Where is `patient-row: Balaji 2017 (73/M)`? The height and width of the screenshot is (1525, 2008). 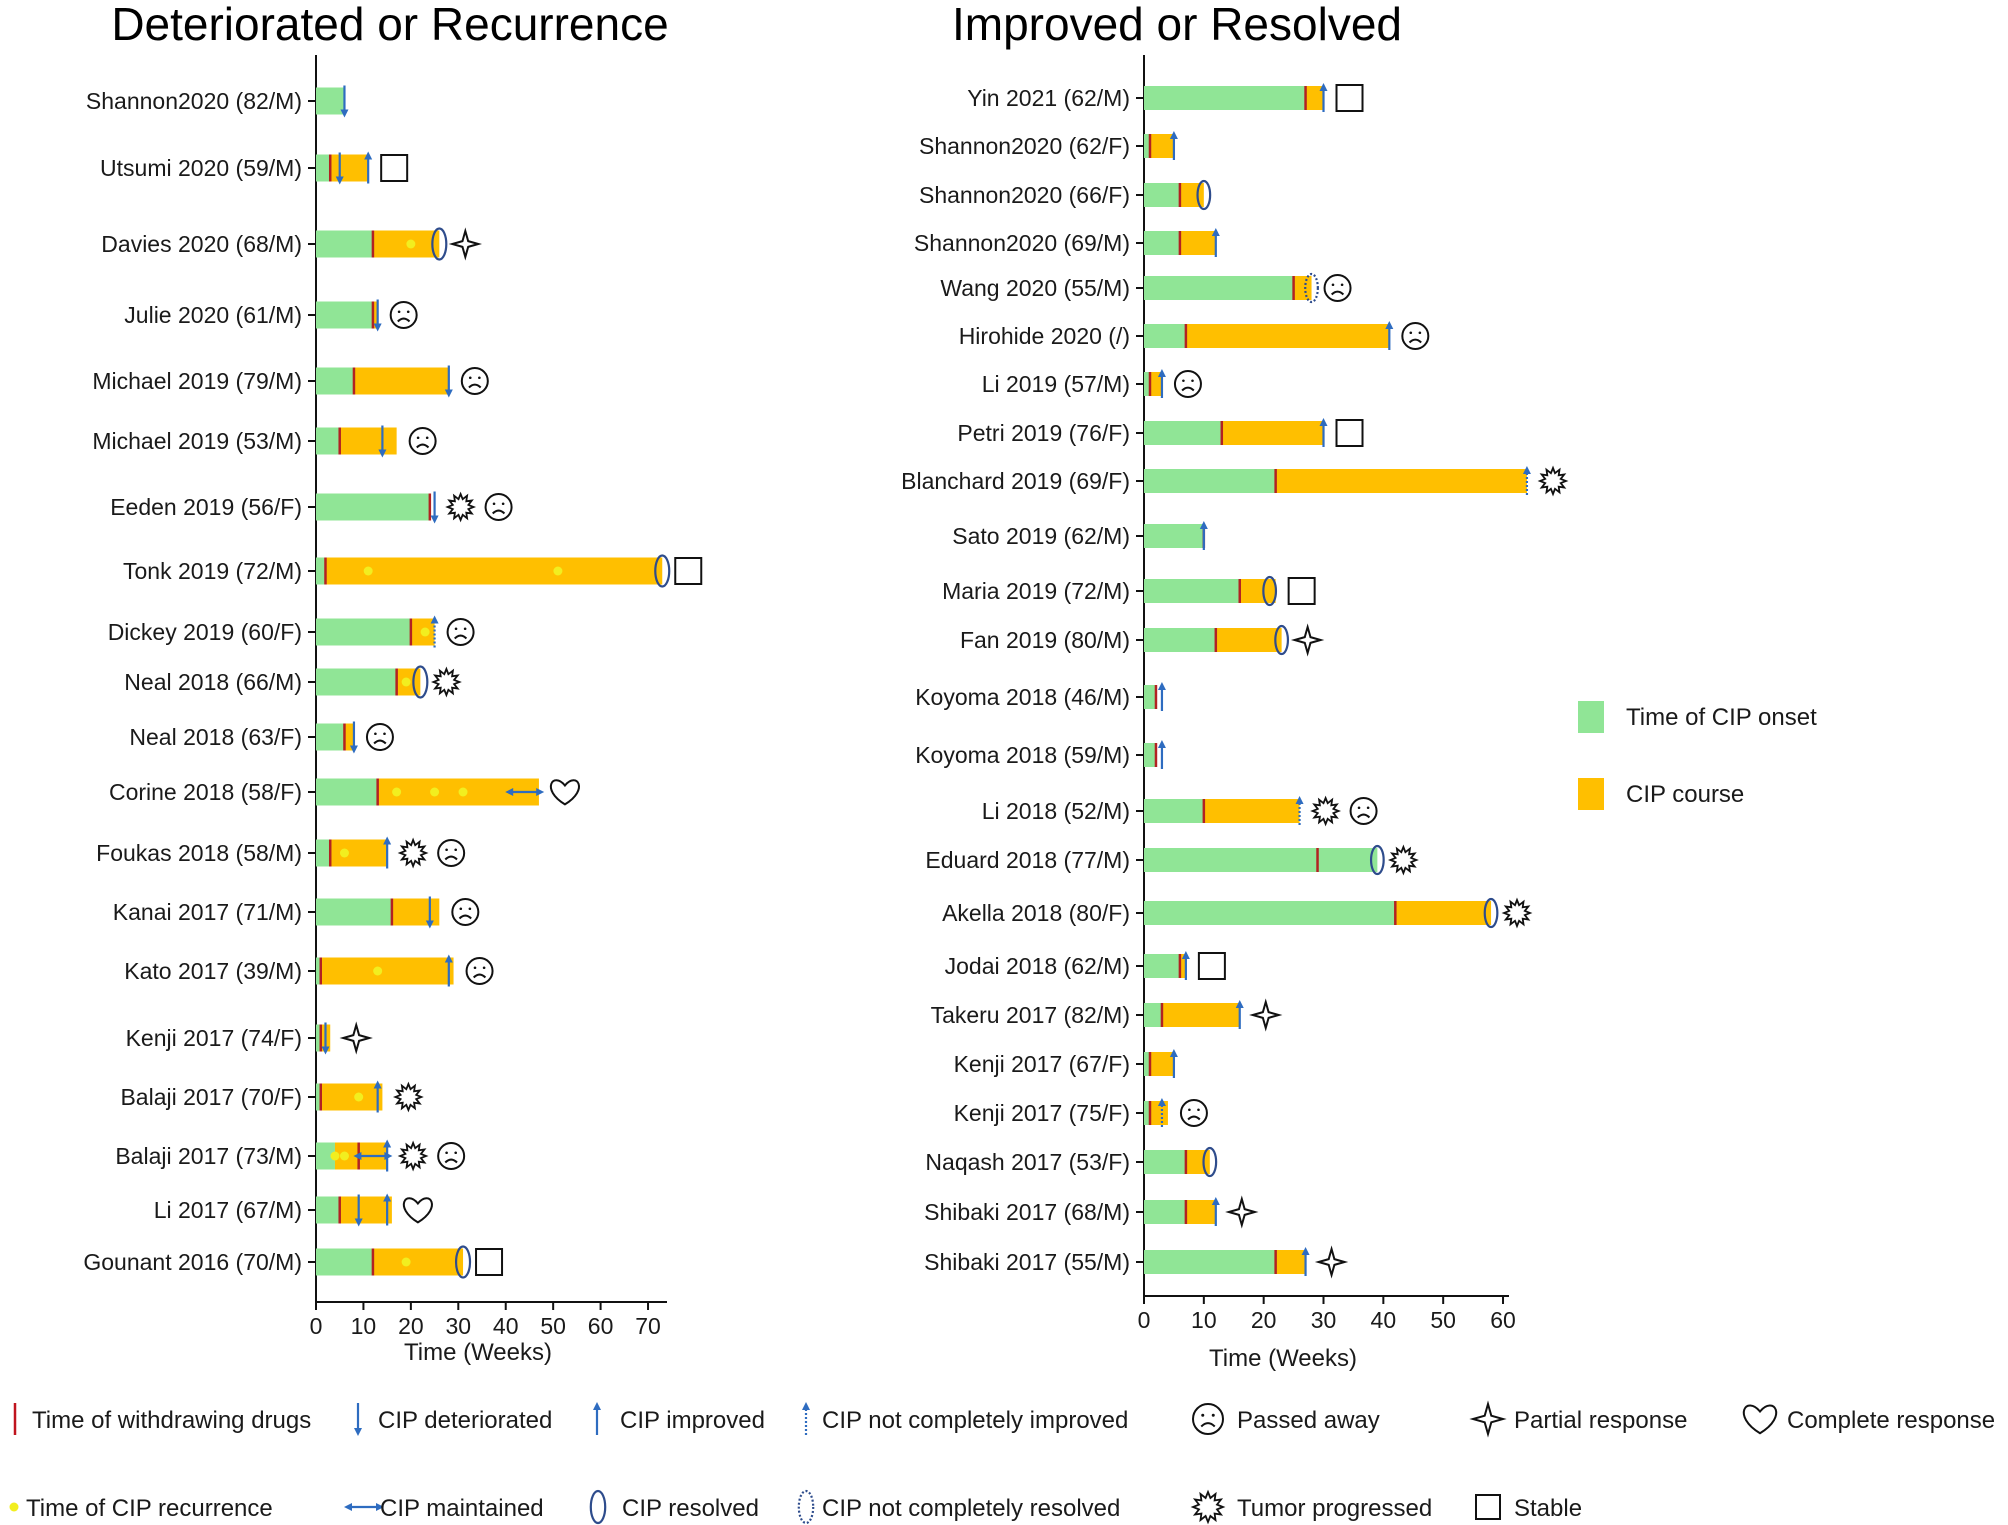 patient-row: Balaji 2017 (73/M) is located at coordinates (290, 1155).